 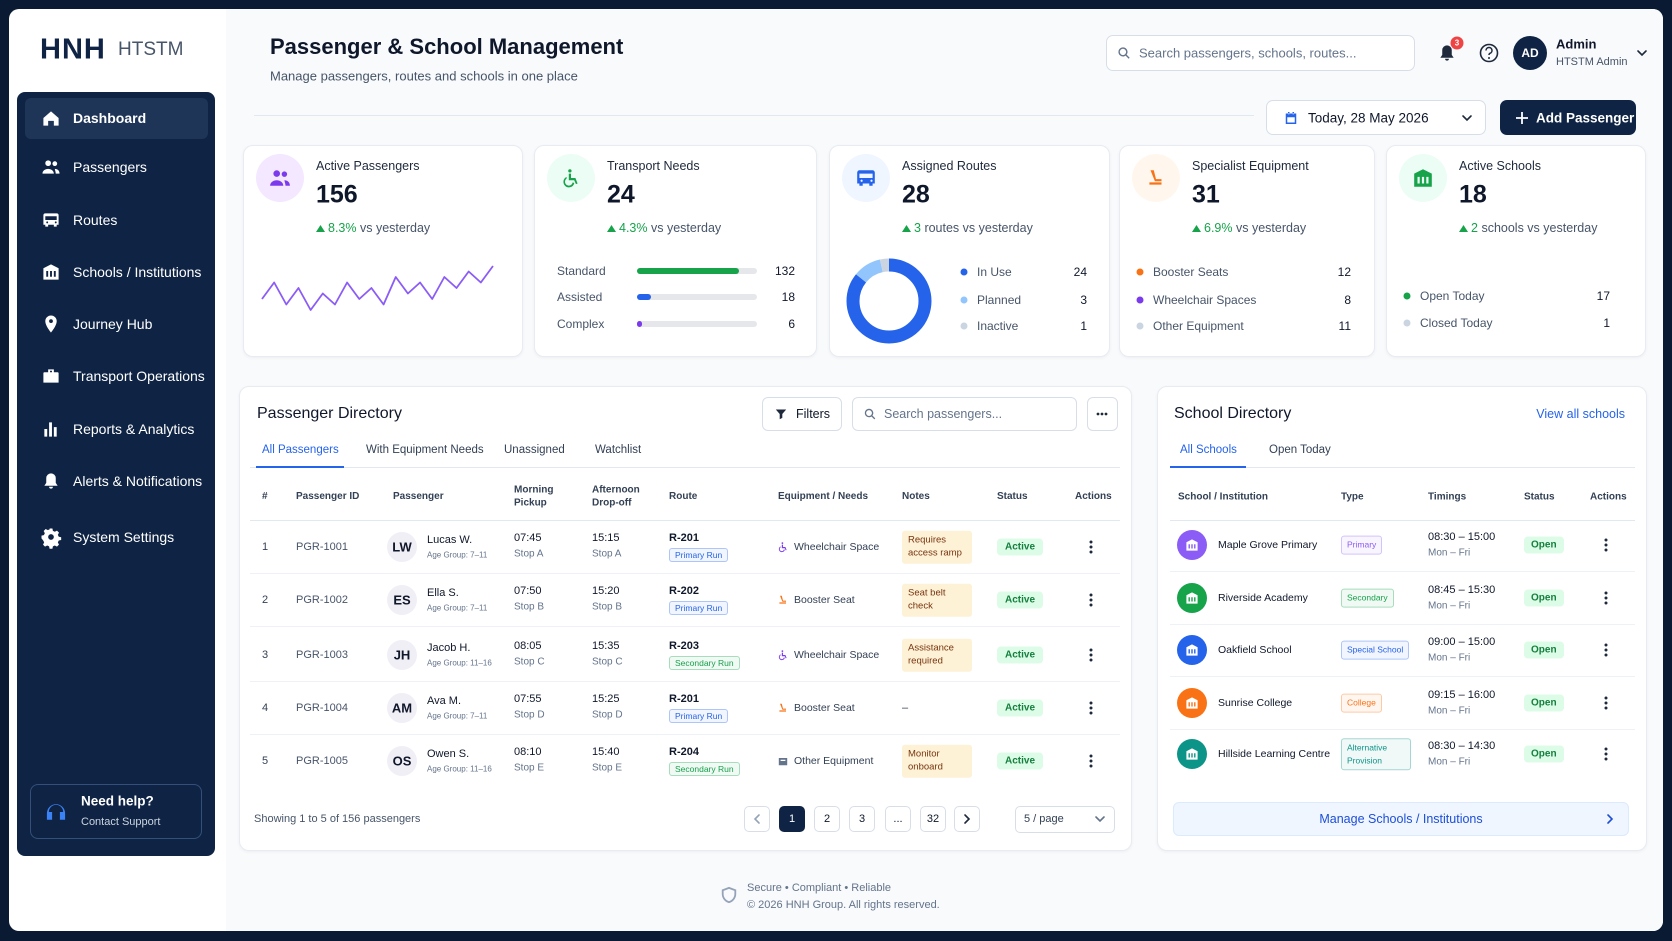 What do you see at coordinates (116, 811) in the screenshot?
I see `help-card` at bounding box center [116, 811].